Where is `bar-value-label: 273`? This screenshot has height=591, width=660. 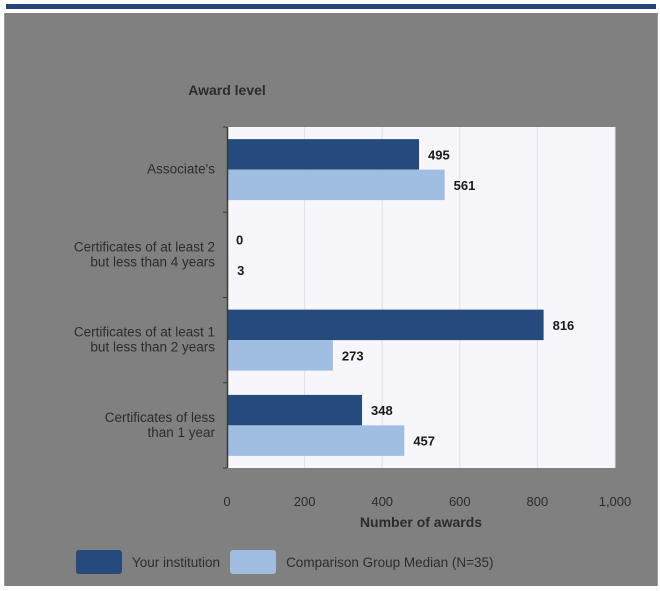
bar-value-label: 273 is located at coordinates (353, 355).